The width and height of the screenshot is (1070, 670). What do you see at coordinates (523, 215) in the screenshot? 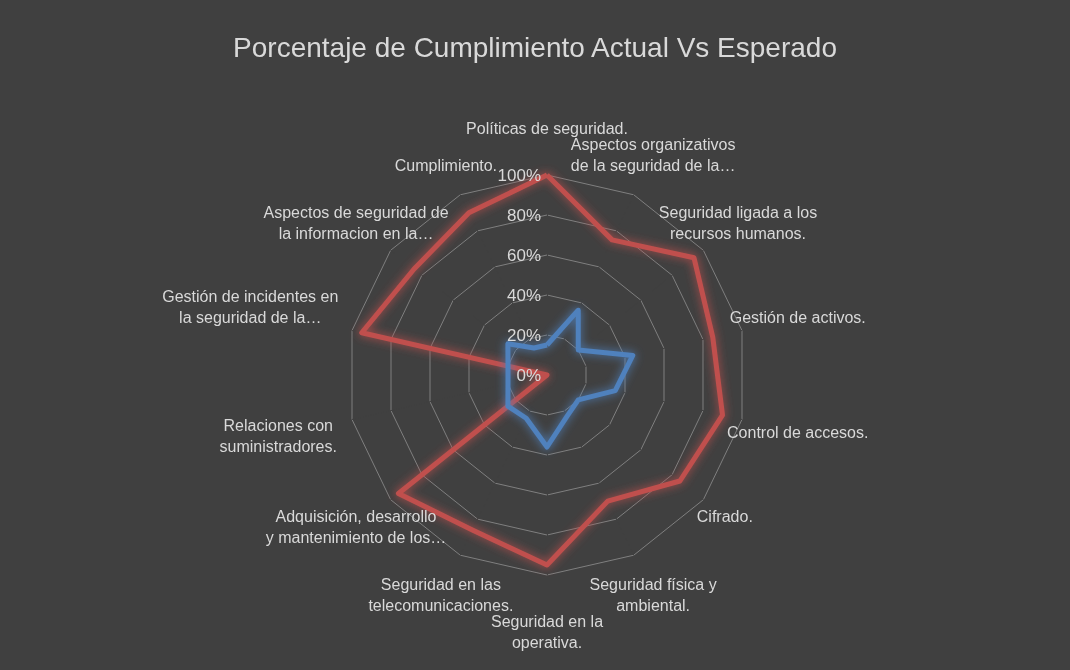
I see `y-tick-label: 80%` at bounding box center [523, 215].